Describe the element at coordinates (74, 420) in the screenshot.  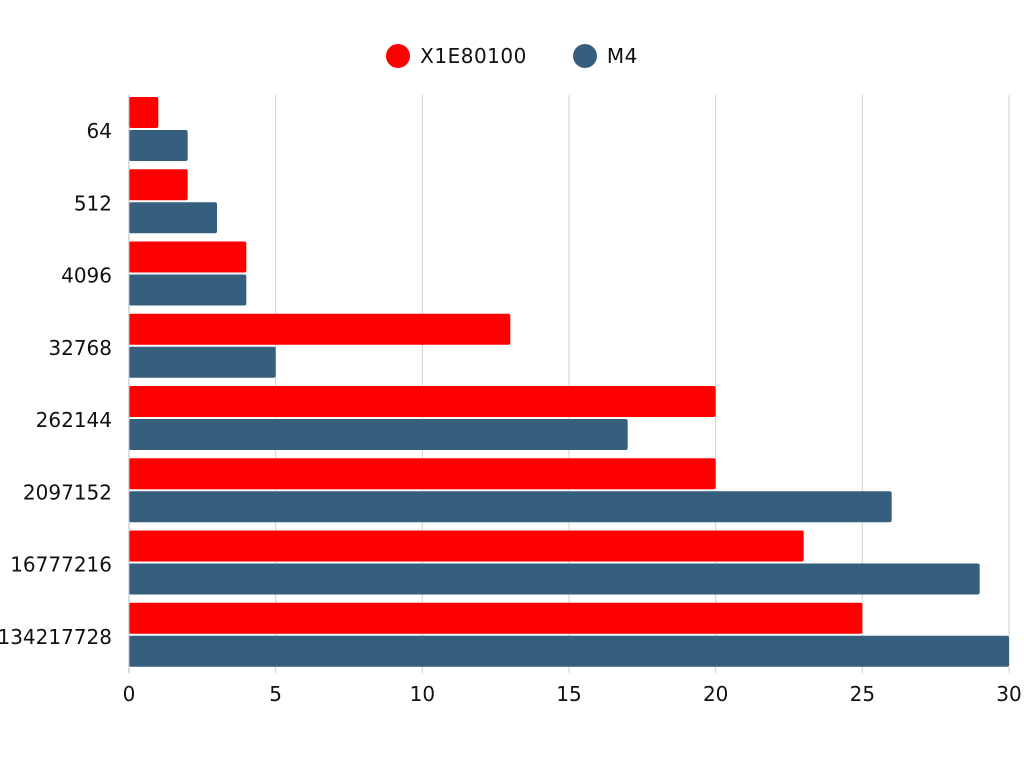
I see `y-category-label: 262144` at that location.